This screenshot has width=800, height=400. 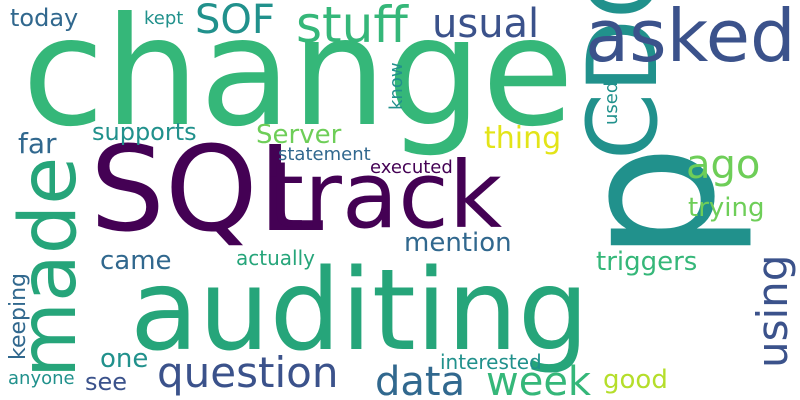 What do you see at coordinates (275, 258) in the screenshot?
I see `word-actually: actually` at bounding box center [275, 258].